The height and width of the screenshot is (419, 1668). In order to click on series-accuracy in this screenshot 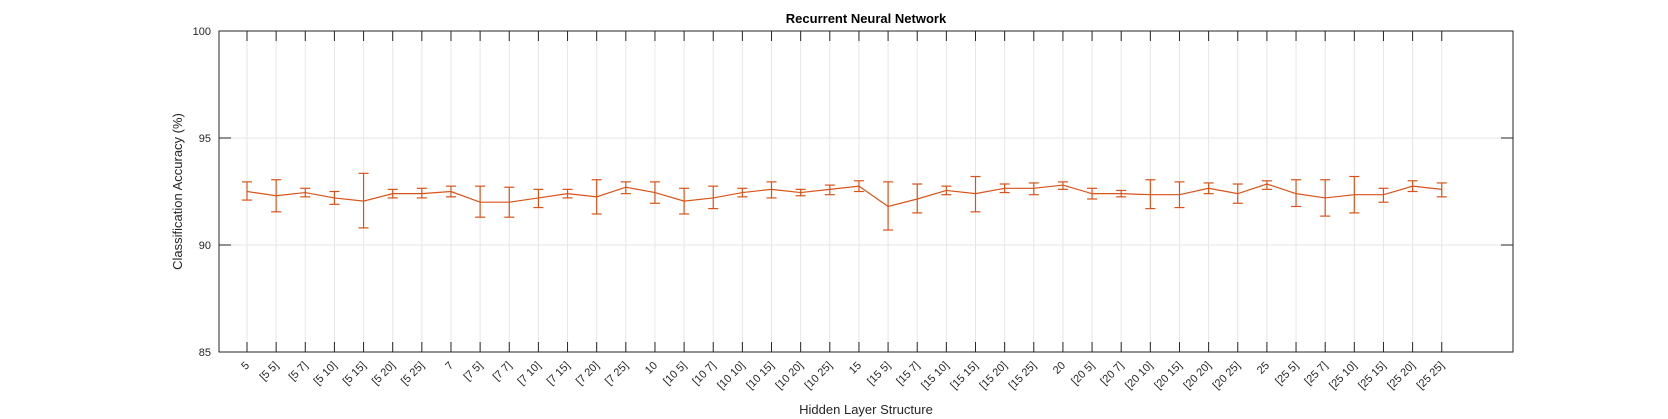, I will do `click(844, 201)`.